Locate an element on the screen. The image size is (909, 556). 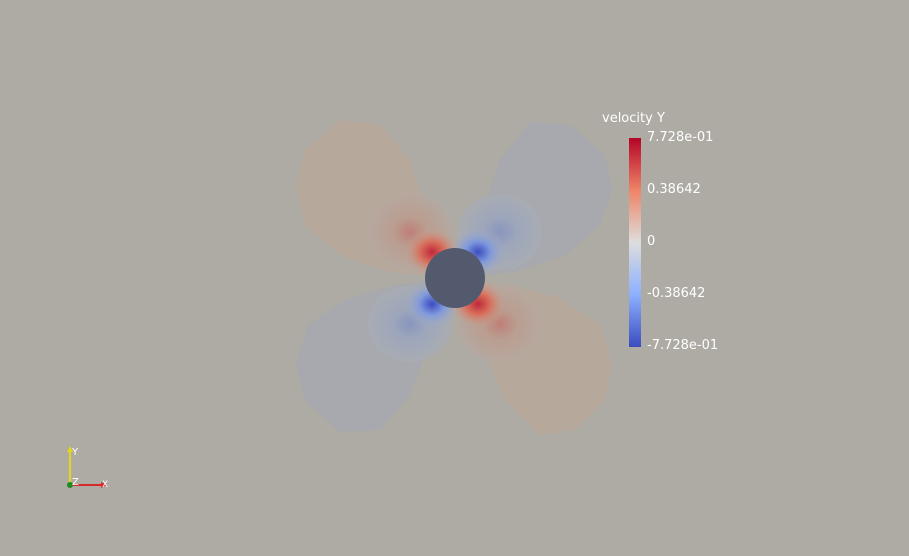
x-axis-arrow is located at coordinates (104, 485).